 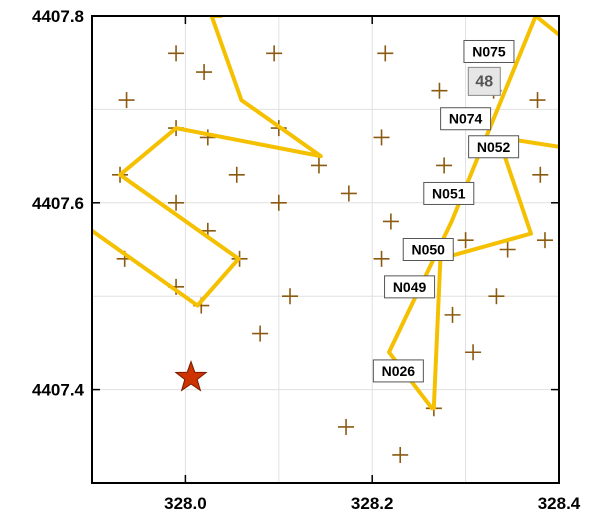 I want to click on station-label: N026, so click(x=398, y=371).